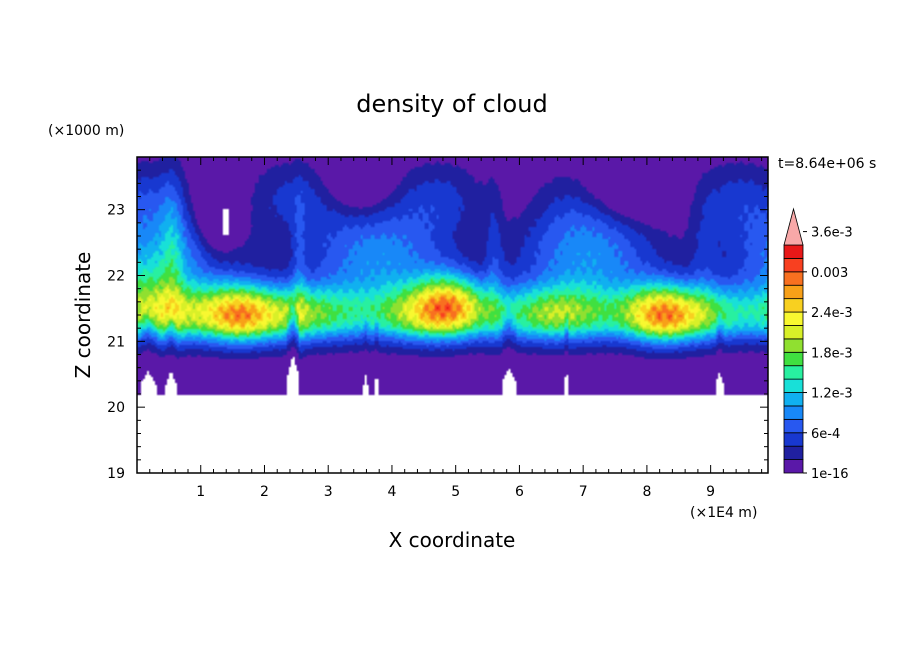 The image size is (904, 654). What do you see at coordinates (328, 492) in the screenshot?
I see `x-tick-label: 3` at bounding box center [328, 492].